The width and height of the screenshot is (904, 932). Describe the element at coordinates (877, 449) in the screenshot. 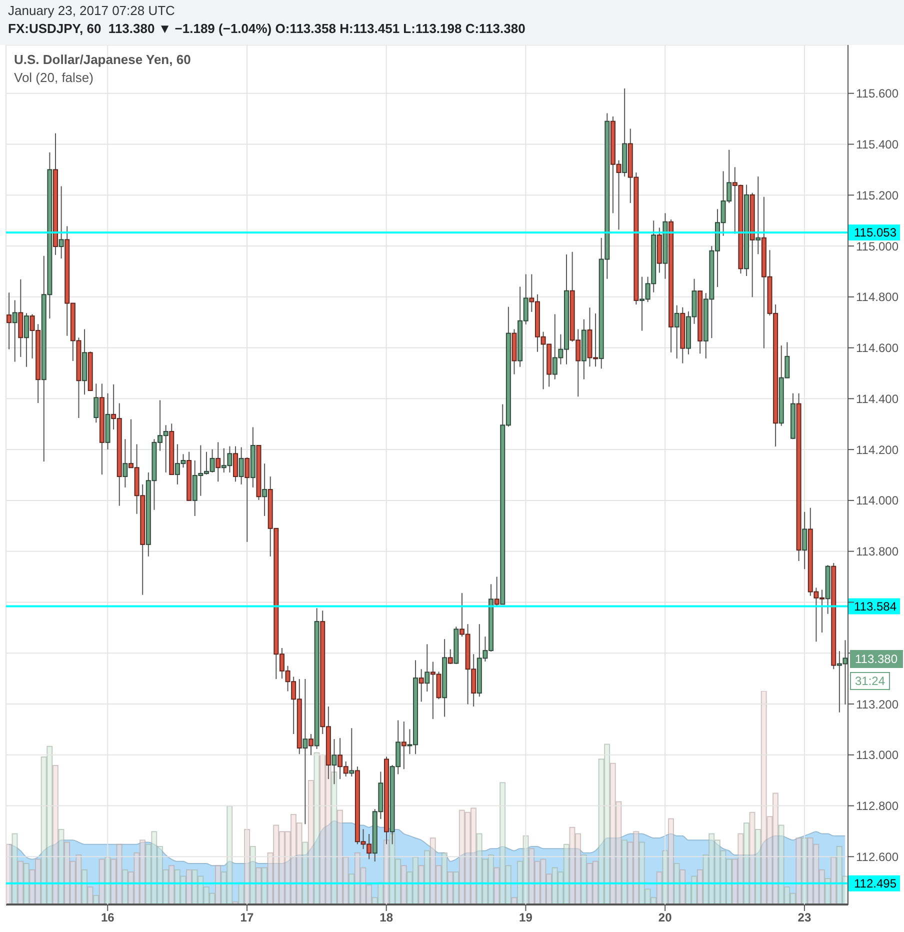

I see `y-tick-label: 114.200` at that location.